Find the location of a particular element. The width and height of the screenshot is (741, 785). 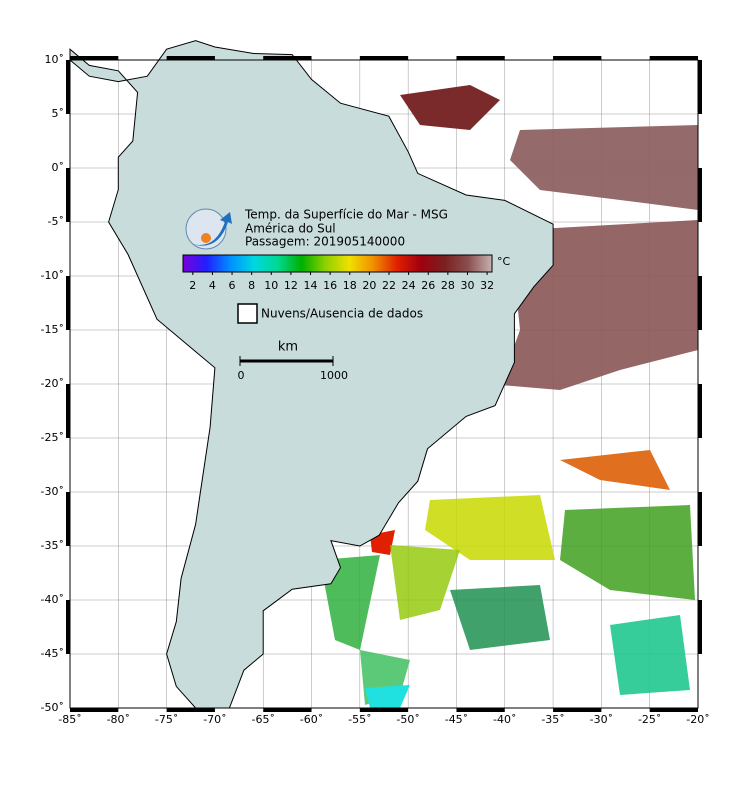

colorbar-tick-label: 24 is located at coordinates (409, 285).